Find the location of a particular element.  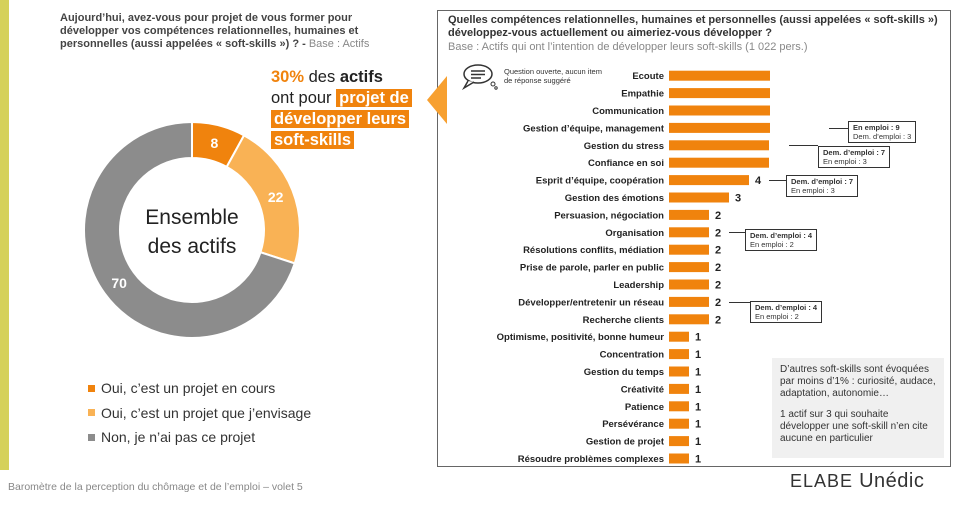

bar-category-label: Concentration is located at coordinates (632, 355).